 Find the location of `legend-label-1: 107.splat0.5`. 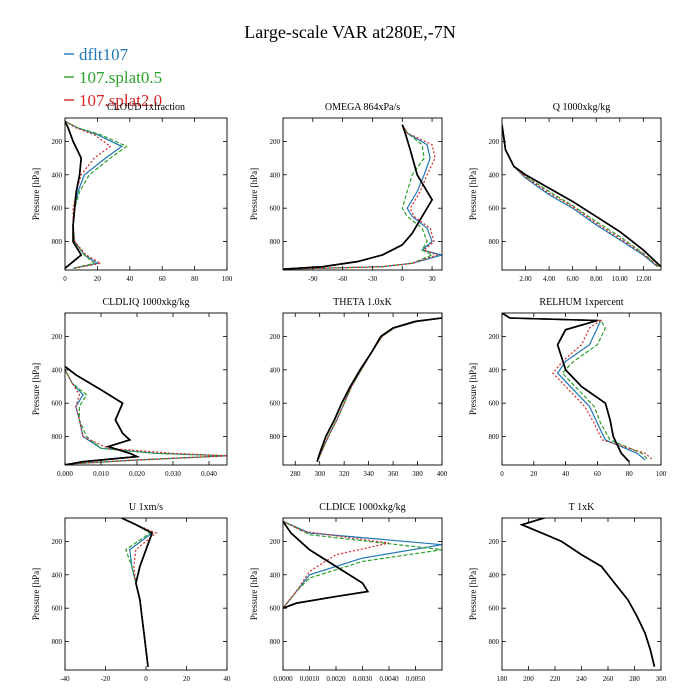

legend-label-1: 107.splat0.5 is located at coordinates (120, 77).